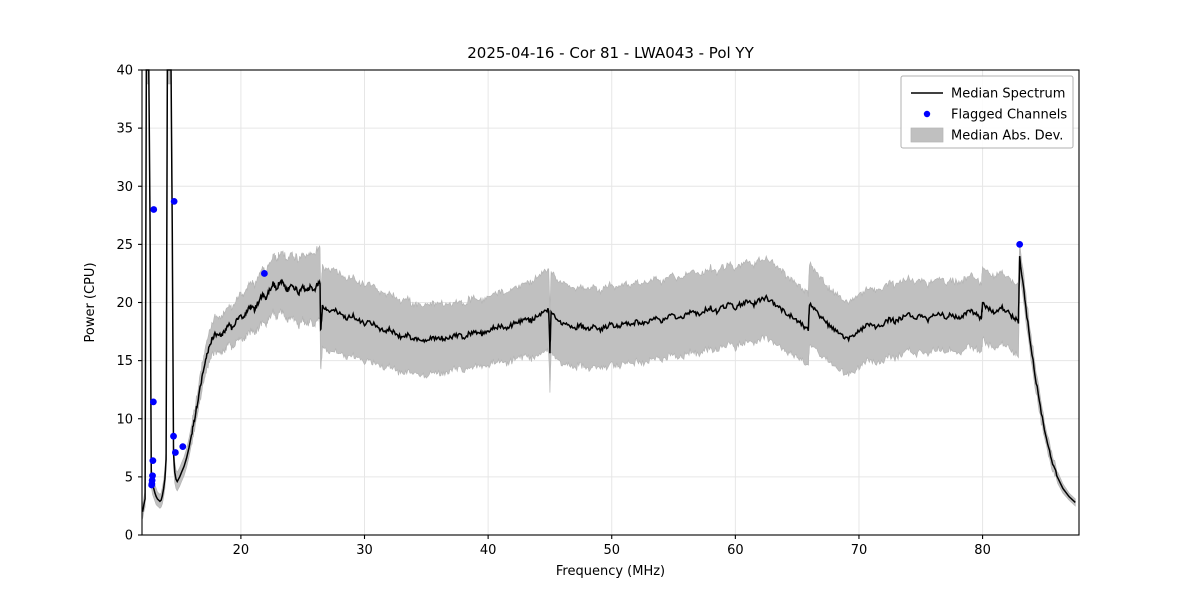 The height and width of the screenshot is (600, 1200). What do you see at coordinates (124, 419) in the screenshot?
I see `y-tick-label: 10` at bounding box center [124, 419].